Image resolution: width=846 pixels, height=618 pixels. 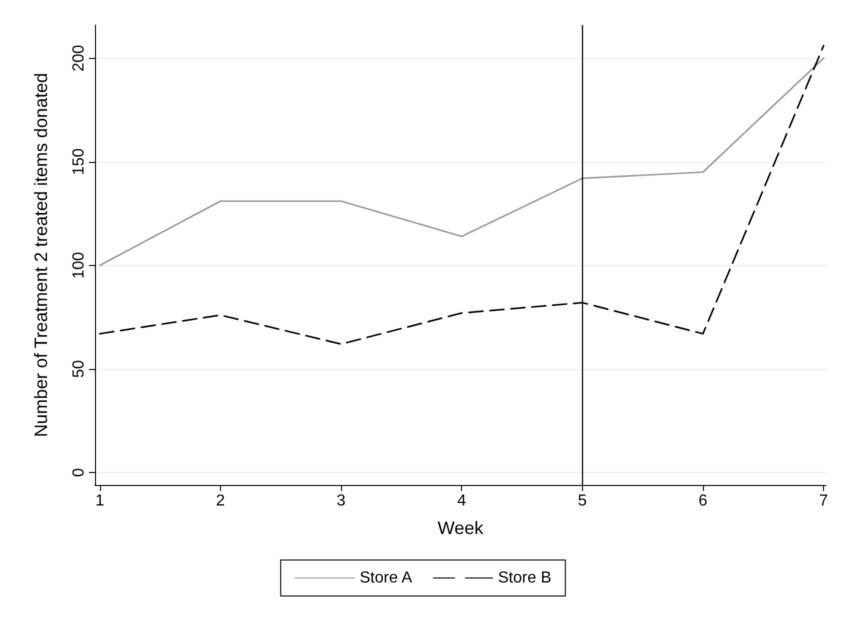 I want to click on x-tick-label: 3, so click(x=341, y=501).